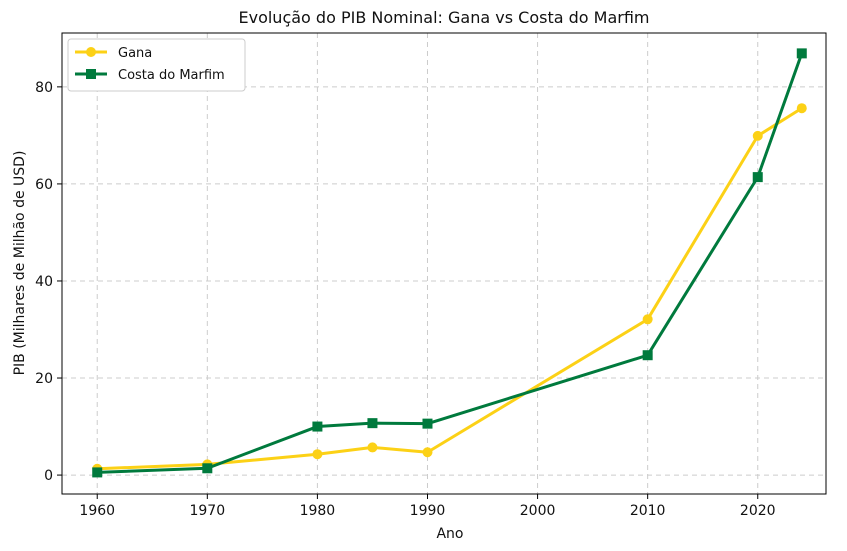  What do you see at coordinates (91, 52) in the screenshot?
I see `legend-marker-gana` at bounding box center [91, 52].